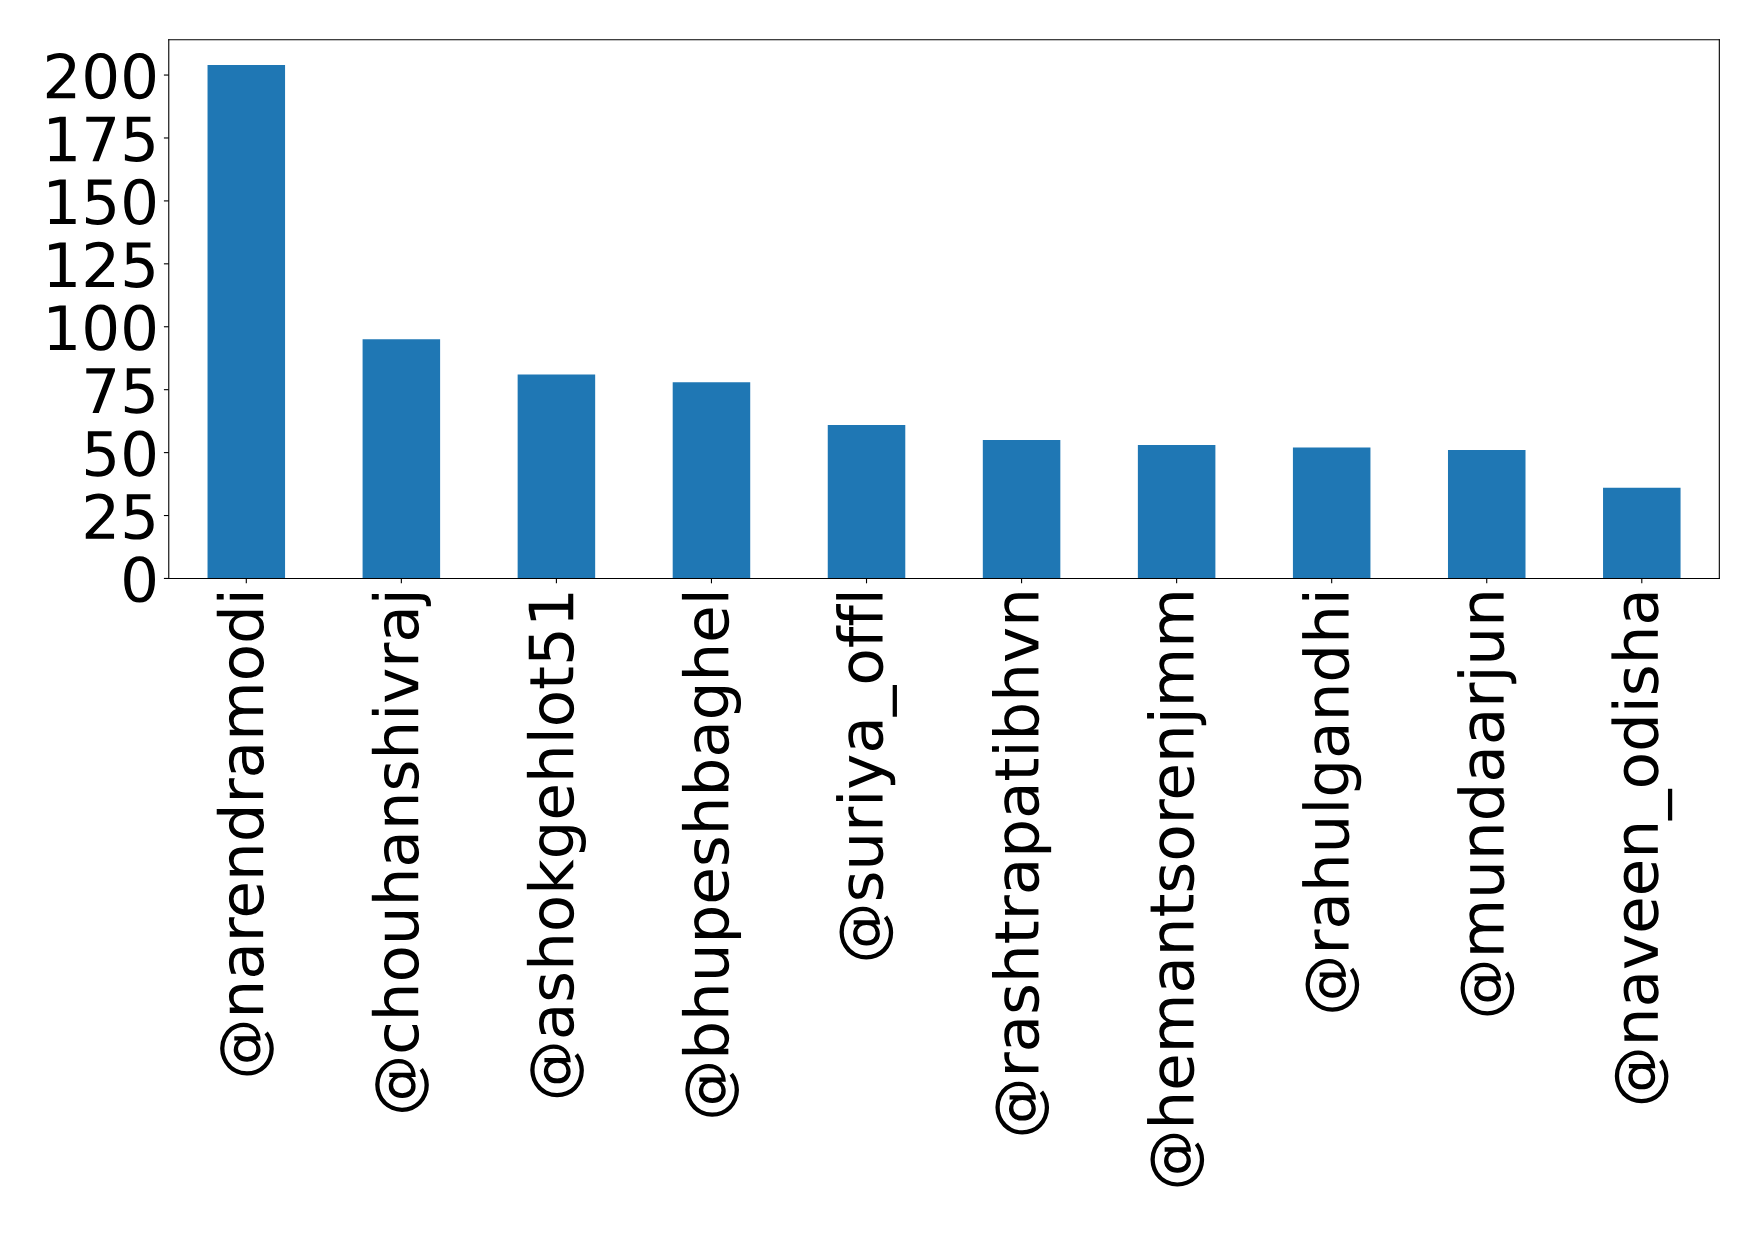  What do you see at coordinates (1332, 802) in the screenshot?
I see `x-tick-label: @rahulgandhi` at bounding box center [1332, 802].